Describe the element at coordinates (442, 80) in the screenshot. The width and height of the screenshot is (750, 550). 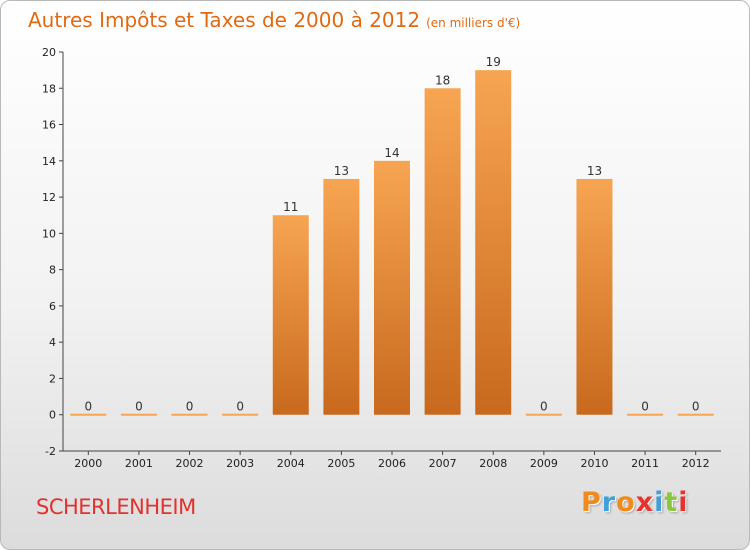
I see `data-label-2007: 18` at that location.